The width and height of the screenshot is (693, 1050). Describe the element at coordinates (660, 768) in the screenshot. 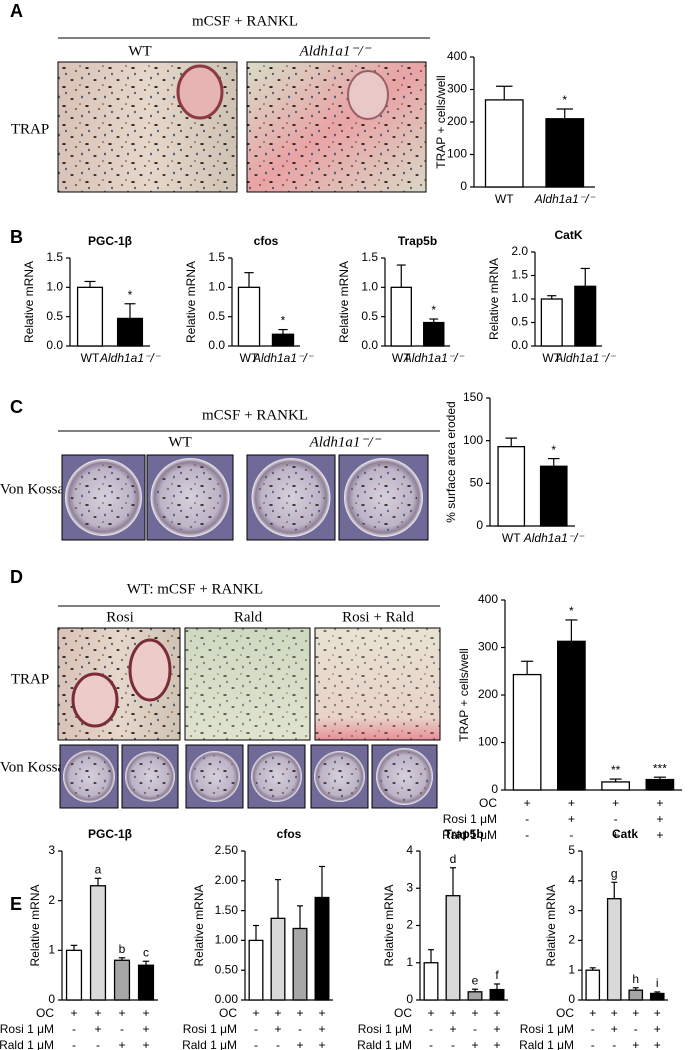

I see `bar-annotation: ***` at that location.